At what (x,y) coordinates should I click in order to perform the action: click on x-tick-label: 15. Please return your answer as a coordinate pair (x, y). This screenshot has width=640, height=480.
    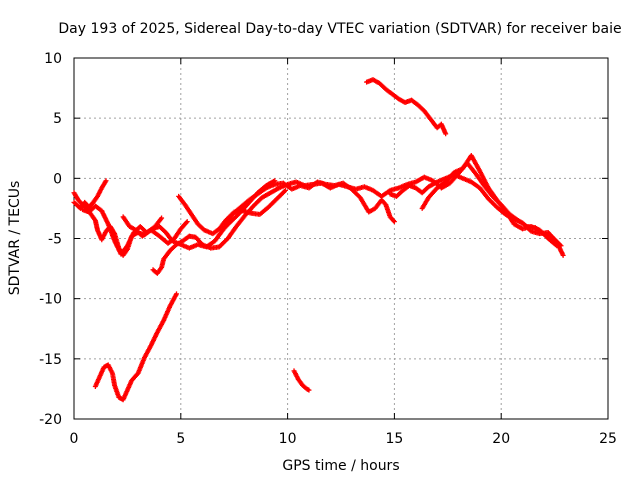
    Looking at the image, I should click on (394, 439).